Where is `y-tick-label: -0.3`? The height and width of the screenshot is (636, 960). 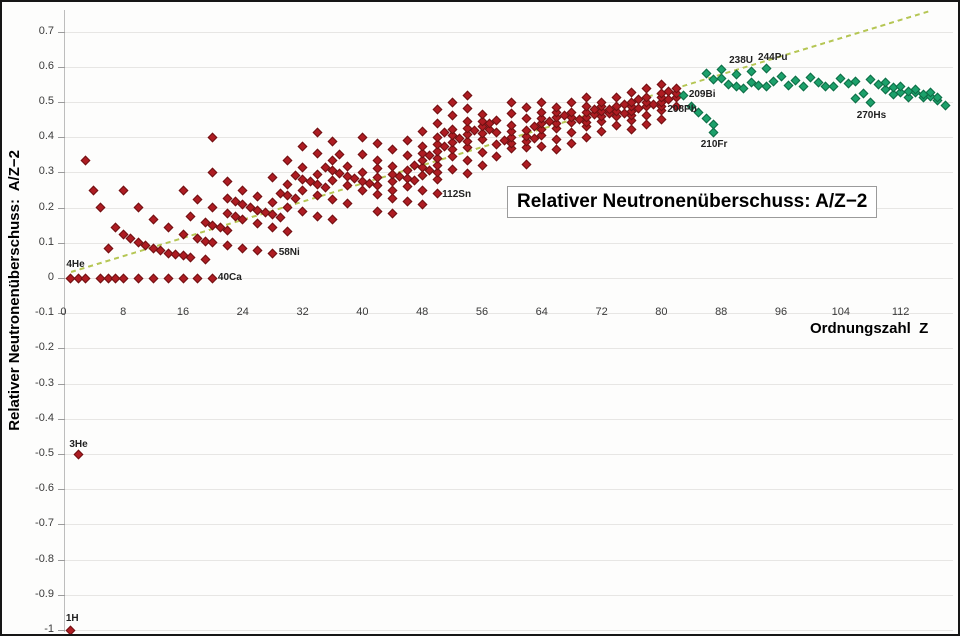 y-tick-label: -0.3 is located at coordinates (44, 382).